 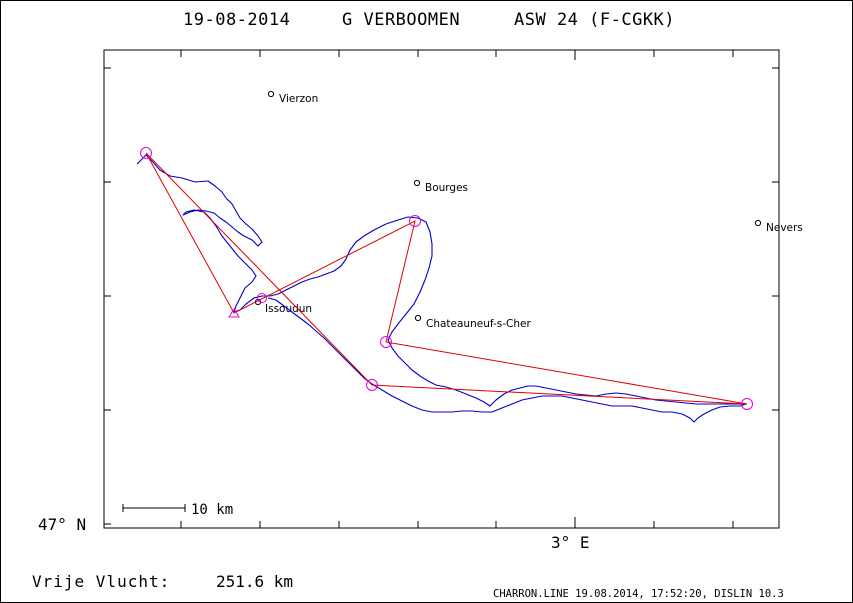 What do you see at coordinates (446, 188) in the screenshot?
I see `town-label: Bourges` at bounding box center [446, 188].